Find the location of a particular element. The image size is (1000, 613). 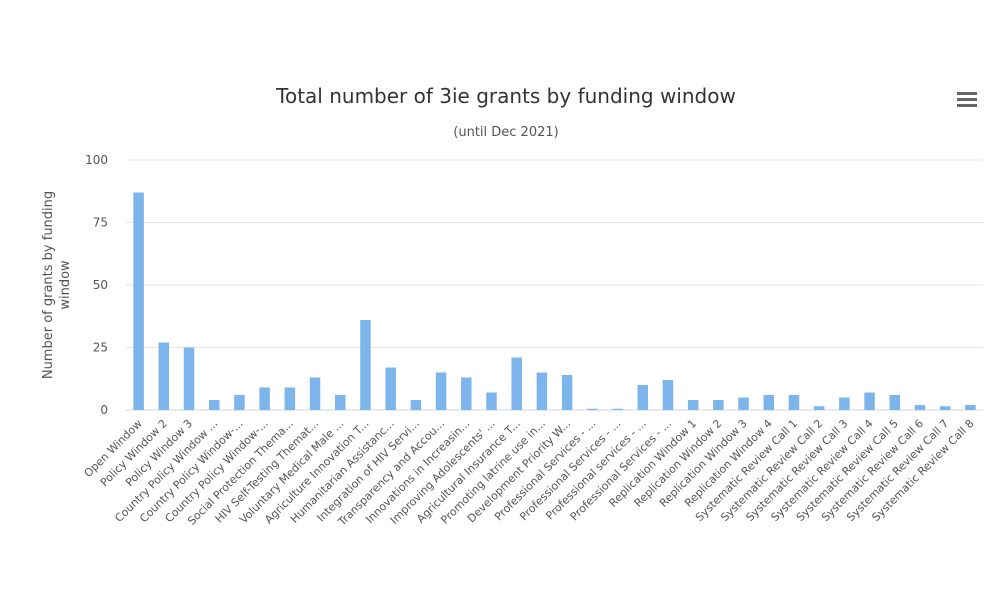

y-tick-label: 0 is located at coordinates (104, 410).